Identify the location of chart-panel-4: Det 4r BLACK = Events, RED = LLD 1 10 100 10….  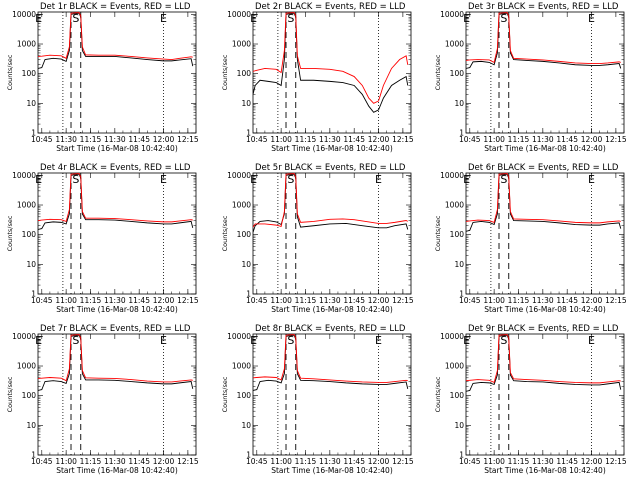
(102, 238).